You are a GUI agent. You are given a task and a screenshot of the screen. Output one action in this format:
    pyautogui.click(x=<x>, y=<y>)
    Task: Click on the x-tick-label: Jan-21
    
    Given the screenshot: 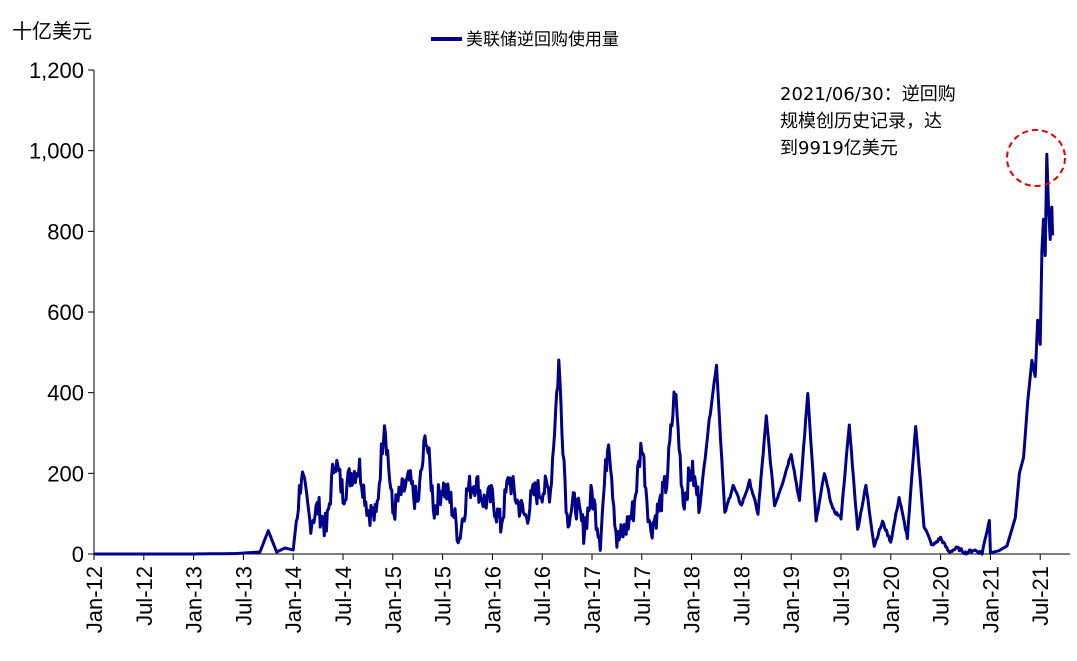 What is the action you would take?
    pyautogui.click(x=990, y=599)
    